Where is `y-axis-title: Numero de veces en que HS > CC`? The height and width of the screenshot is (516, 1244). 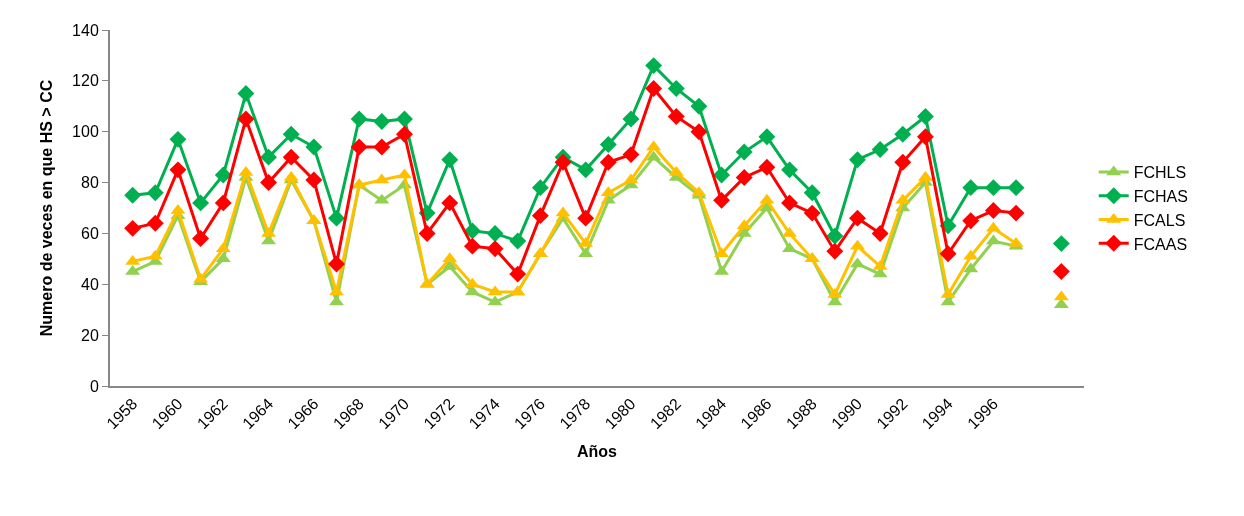
y-axis-title: Numero de veces en que HS > CC is located at coordinates (47, 208).